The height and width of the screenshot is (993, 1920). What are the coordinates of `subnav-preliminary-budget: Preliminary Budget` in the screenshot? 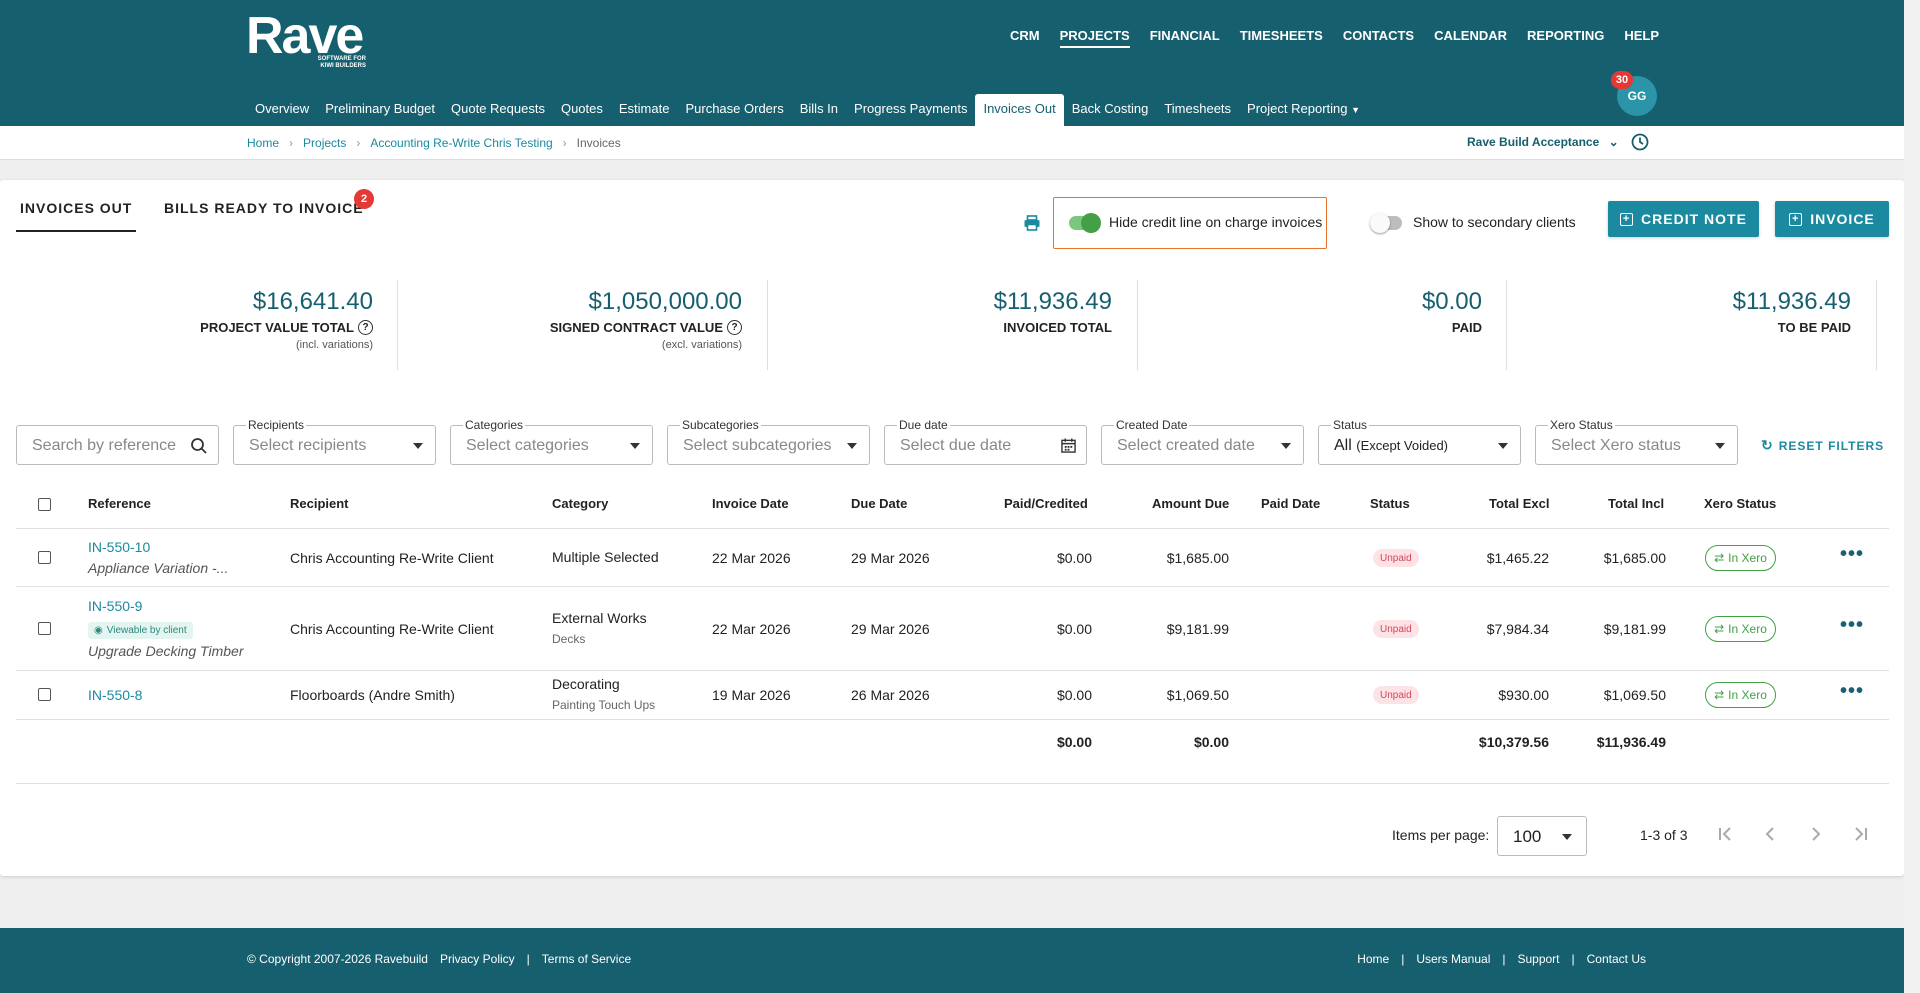 It's located at (380, 108).